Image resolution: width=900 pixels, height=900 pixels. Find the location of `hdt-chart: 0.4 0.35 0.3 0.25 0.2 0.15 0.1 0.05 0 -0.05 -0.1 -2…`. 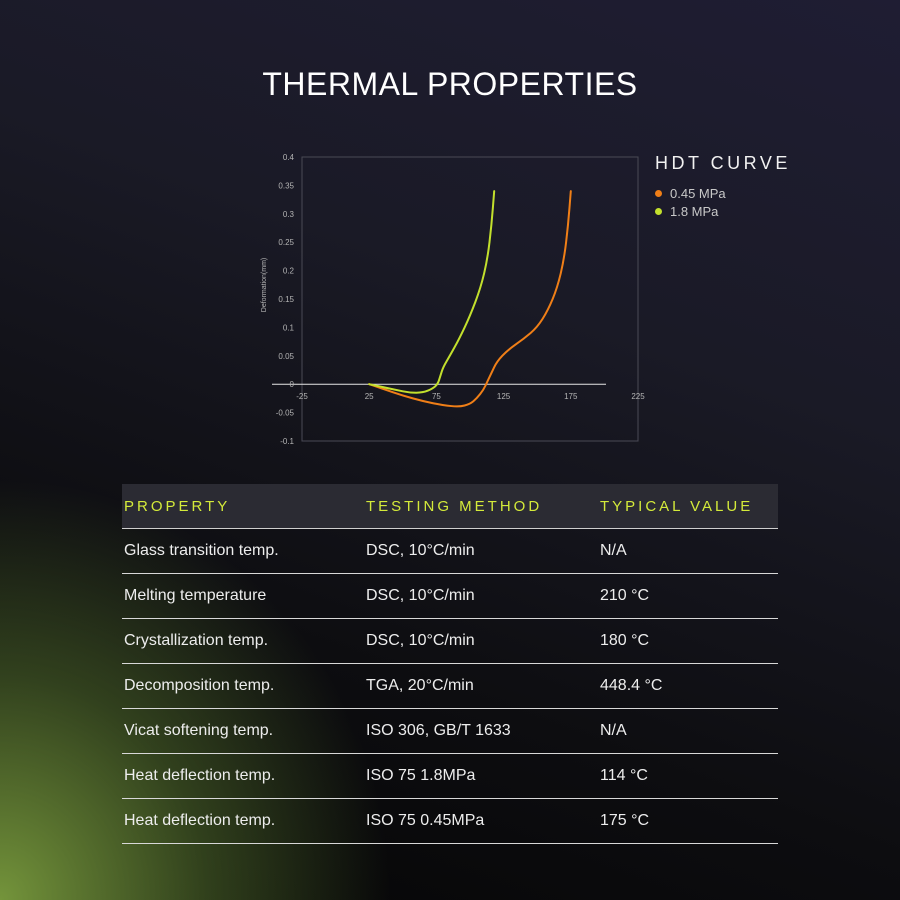

hdt-chart: 0.4 0.35 0.3 0.25 0.2 0.15 0.1 0.05 0 -0.05 -0.1 -2… is located at coordinates (453, 299).